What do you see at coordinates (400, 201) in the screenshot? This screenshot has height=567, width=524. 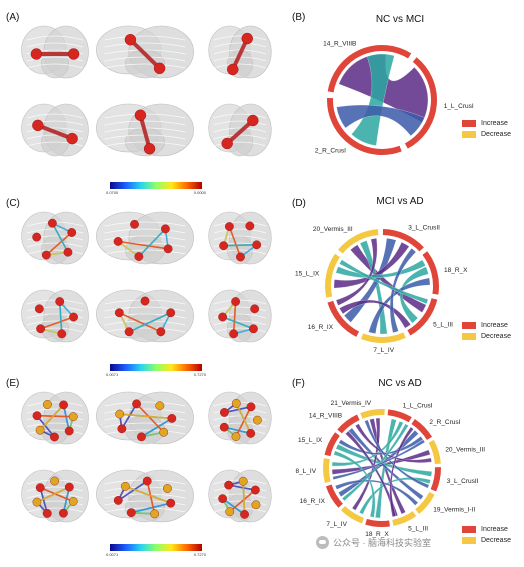 I see `chord-title-d: MCI vs AD` at bounding box center [400, 201].